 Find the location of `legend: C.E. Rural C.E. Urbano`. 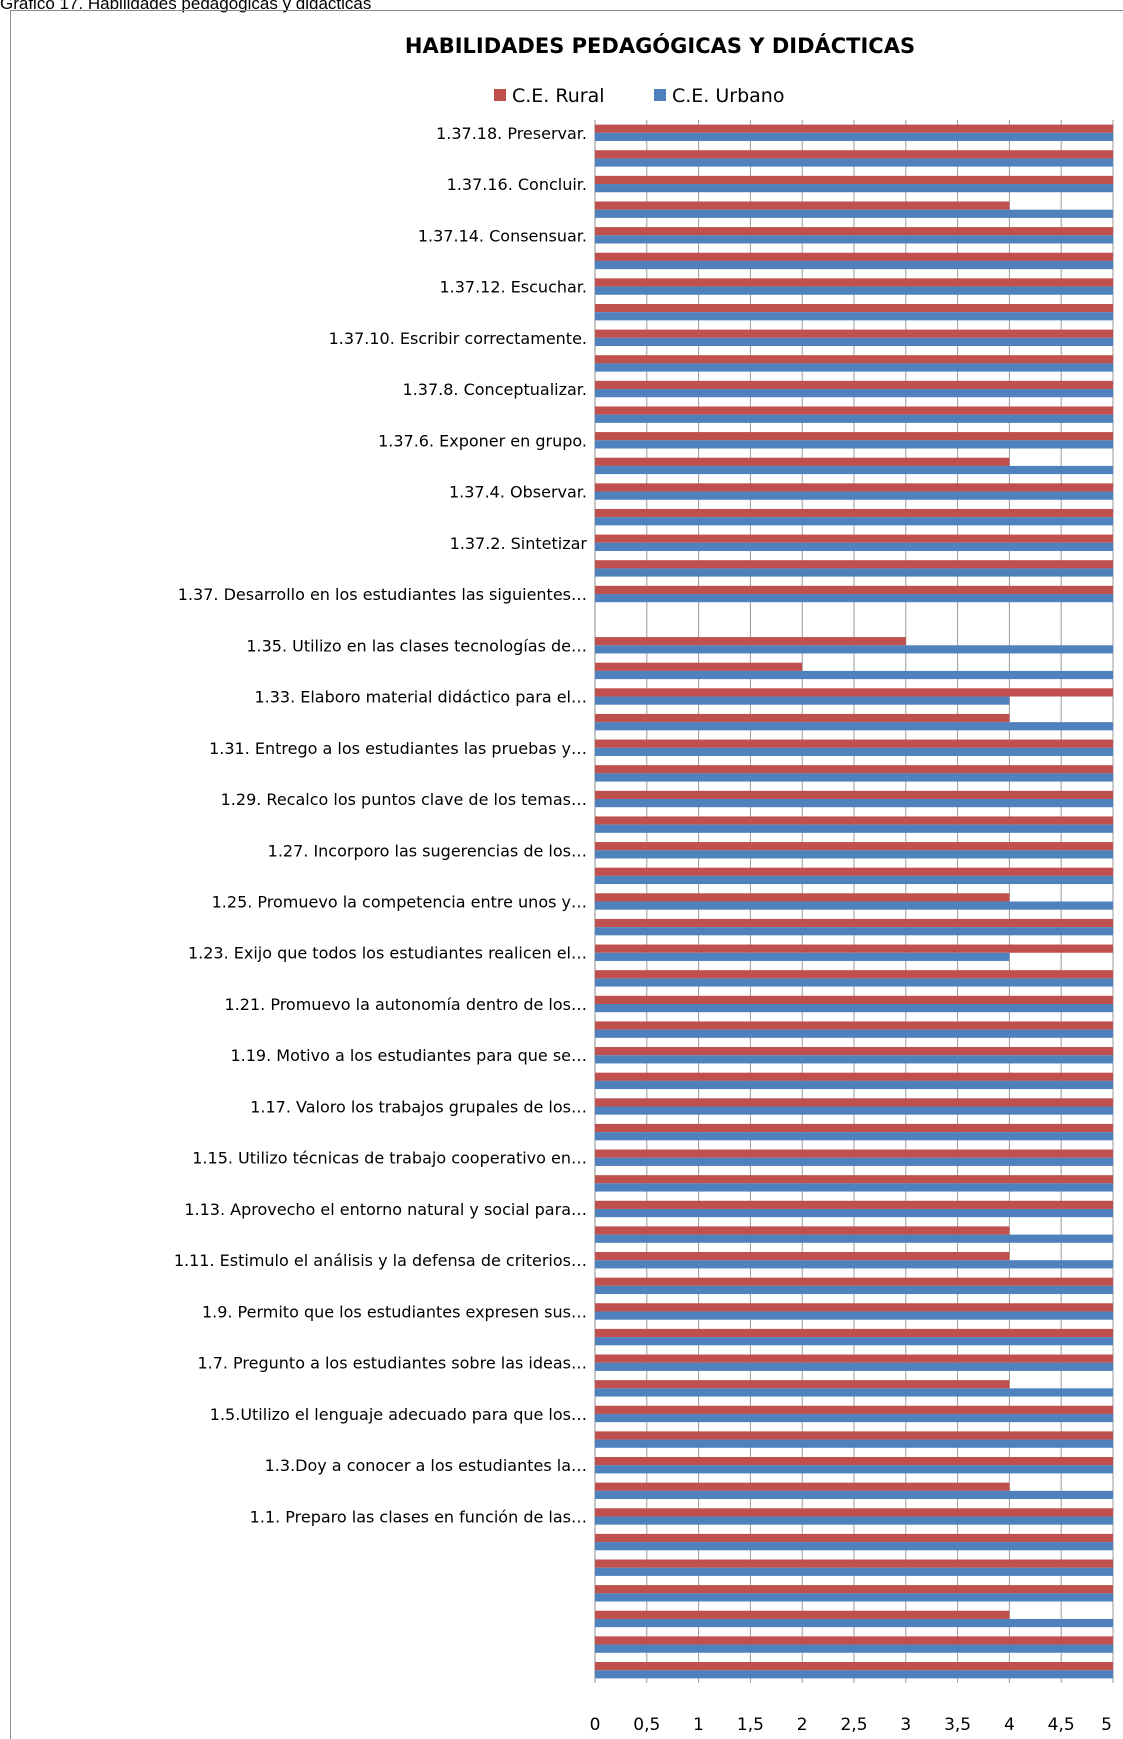

legend: C.E. Rural C.E. Urbano is located at coordinates (639, 96).